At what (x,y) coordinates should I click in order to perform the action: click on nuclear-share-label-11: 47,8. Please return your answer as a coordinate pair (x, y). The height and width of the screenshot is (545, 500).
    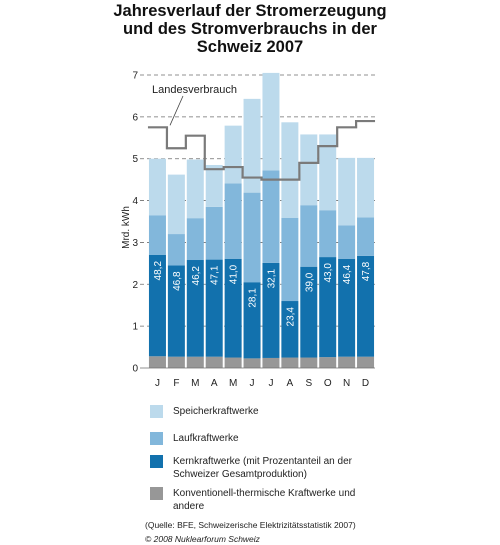
    Looking at the image, I should click on (366, 271).